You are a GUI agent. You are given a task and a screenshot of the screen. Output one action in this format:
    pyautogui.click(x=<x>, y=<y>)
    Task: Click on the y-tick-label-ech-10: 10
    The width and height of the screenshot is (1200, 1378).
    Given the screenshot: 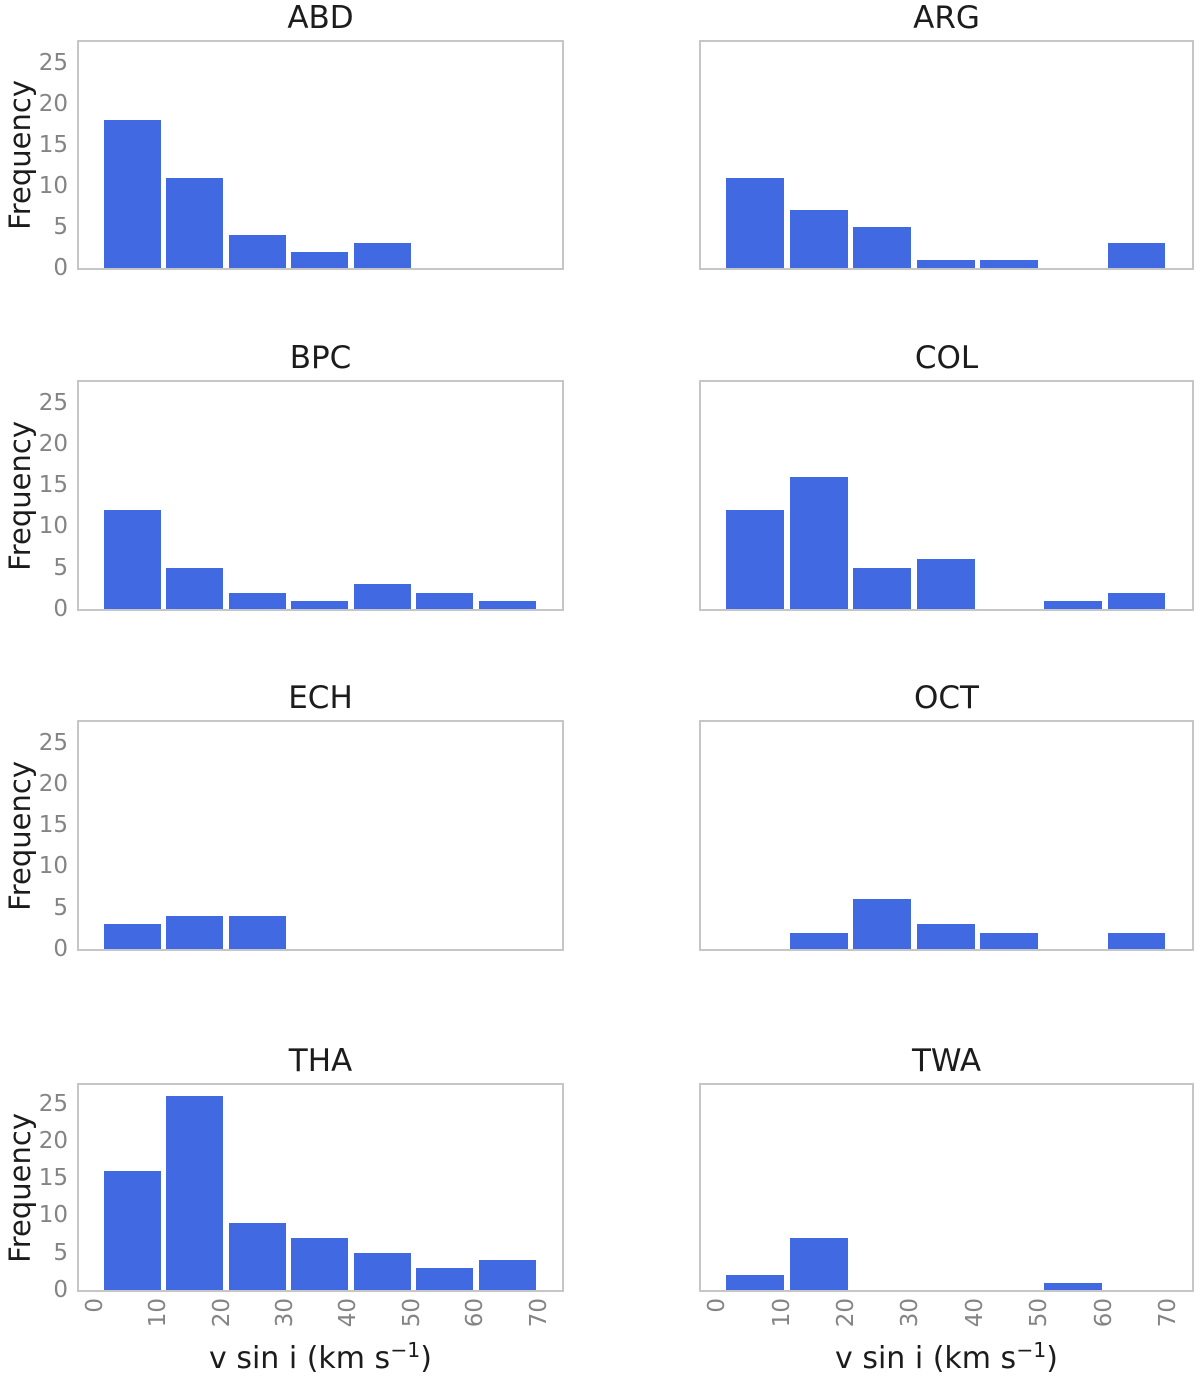 What is the action you would take?
    pyautogui.click(x=53, y=866)
    